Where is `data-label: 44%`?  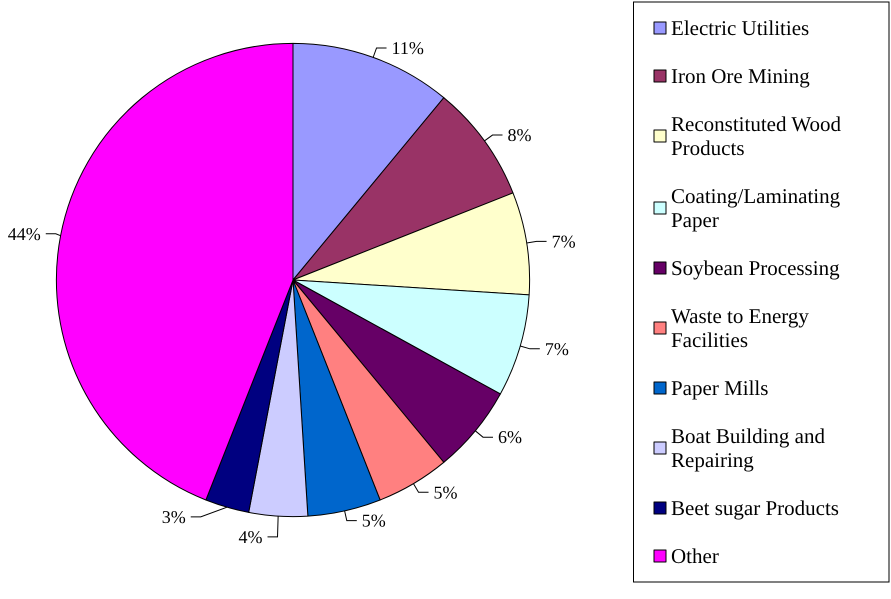
data-label: 44% is located at coordinates (24, 234).